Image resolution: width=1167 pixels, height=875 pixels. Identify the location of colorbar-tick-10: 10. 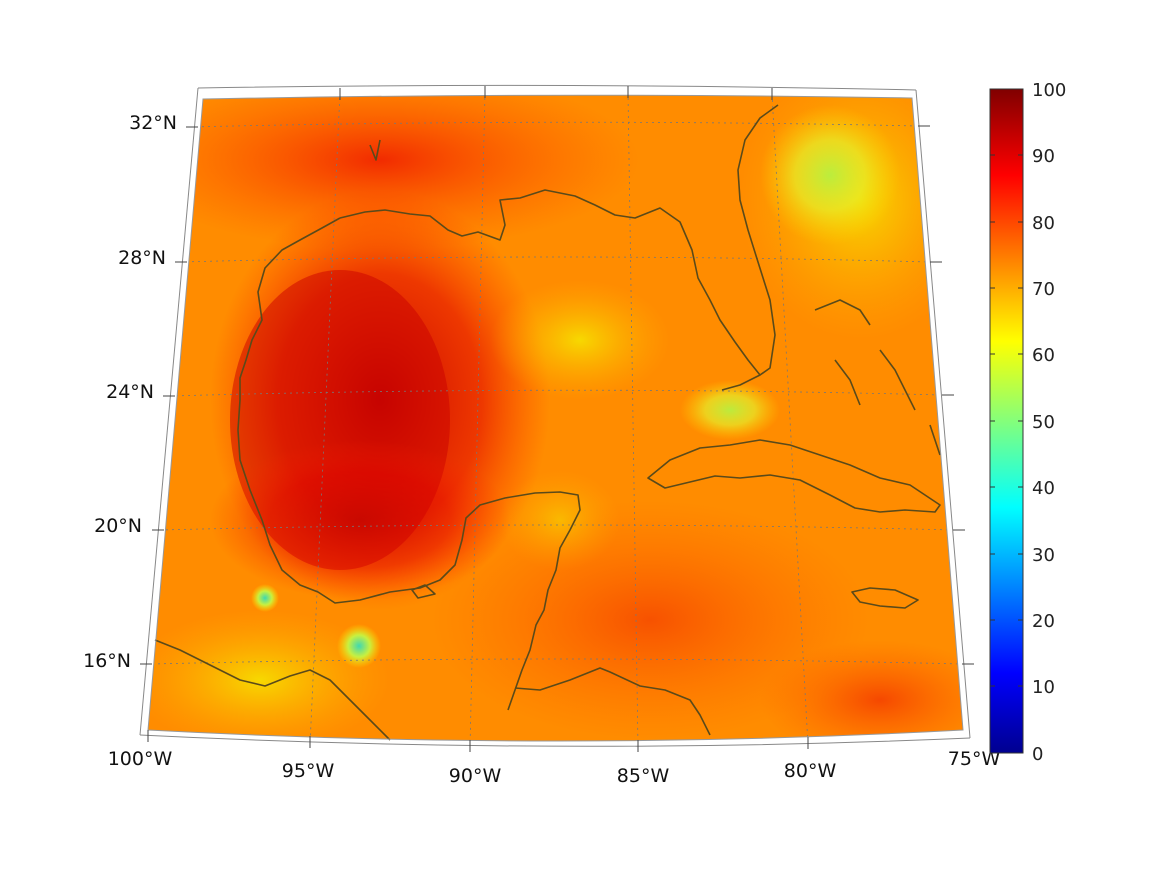
(1043, 687).